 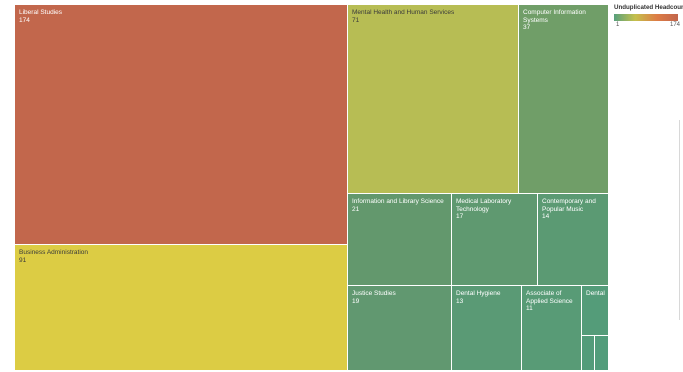 I want to click on legend-gradient-bar, so click(x=646, y=17).